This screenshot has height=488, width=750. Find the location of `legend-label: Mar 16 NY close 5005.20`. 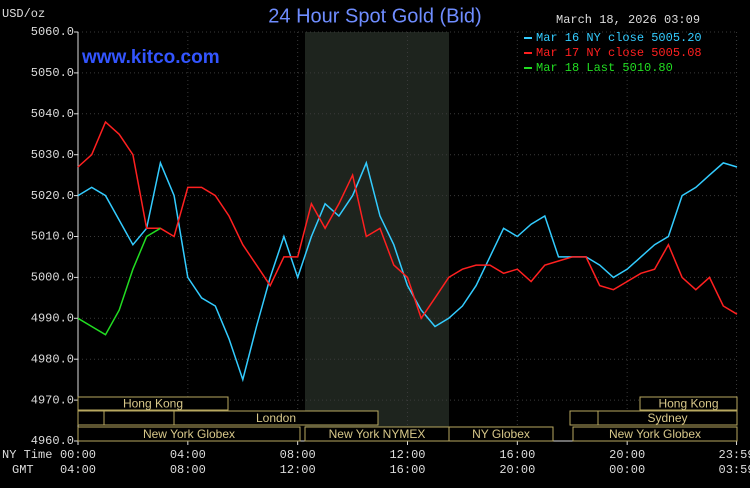

legend-label: Mar 16 NY close 5005.20 is located at coordinates (619, 38).